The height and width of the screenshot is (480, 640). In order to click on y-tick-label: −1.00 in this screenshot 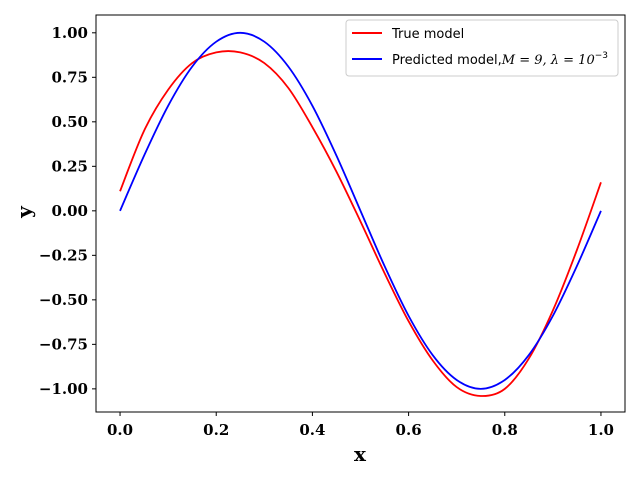, I will do `click(63, 389)`.